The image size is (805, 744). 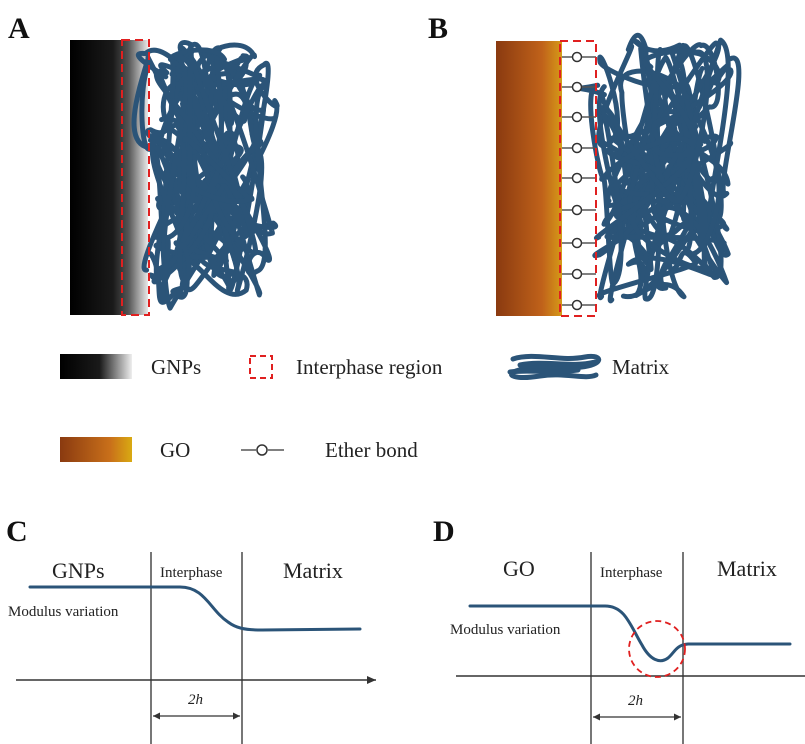 I want to click on legend-go-swatch, so click(x=96, y=449).